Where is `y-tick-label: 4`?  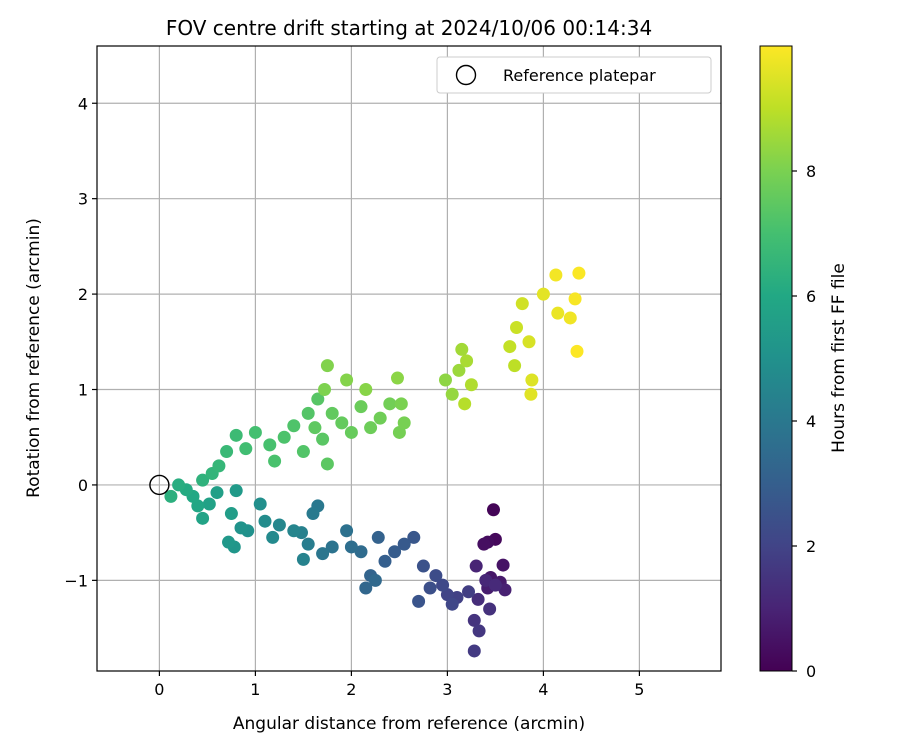 y-tick-label: 4 is located at coordinates (83, 103).